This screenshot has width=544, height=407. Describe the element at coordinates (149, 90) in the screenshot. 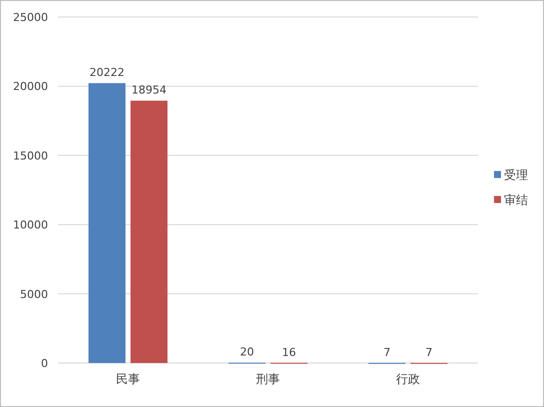

I see `data-label: 18954` at that location.